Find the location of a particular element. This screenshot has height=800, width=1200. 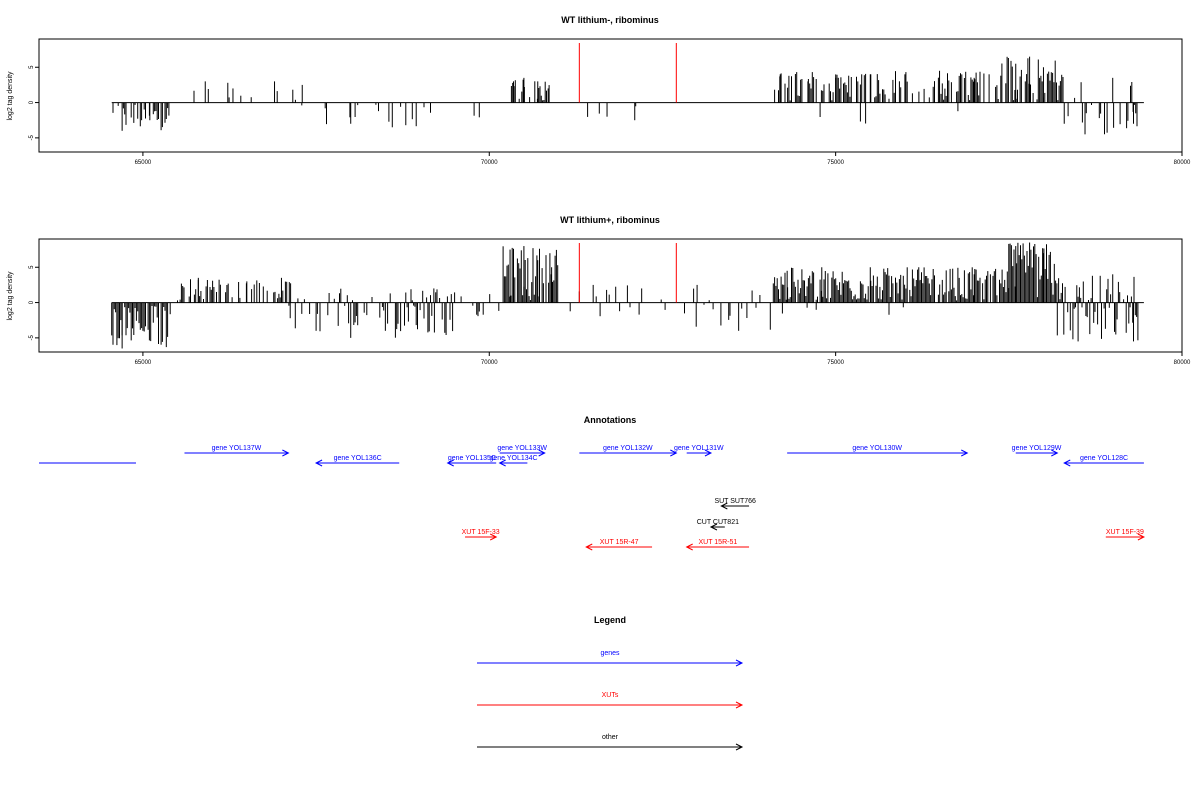

annotations-title: Annotations is located at coordinates (610, 420).